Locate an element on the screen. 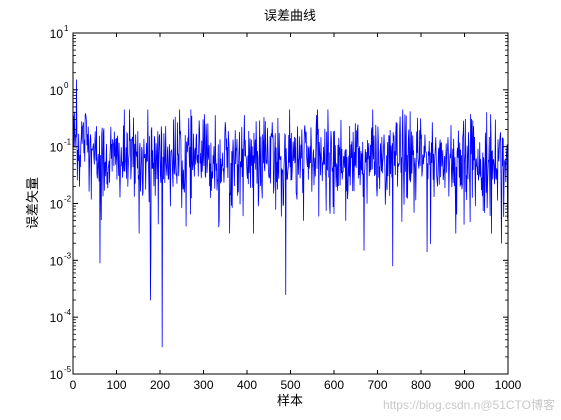 The height and width of the screenshot is (420, 561). x-tick-label: 0 is located at coordinates (73, 385).